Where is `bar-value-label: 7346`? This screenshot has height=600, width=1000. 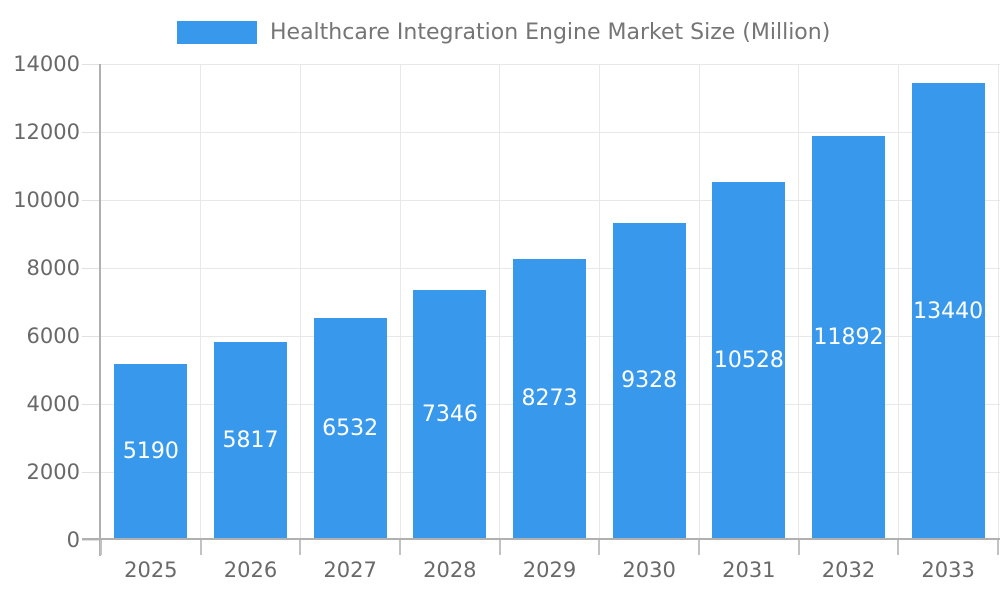 bar-value-label: 7346 is located at coordinates (449, 415).